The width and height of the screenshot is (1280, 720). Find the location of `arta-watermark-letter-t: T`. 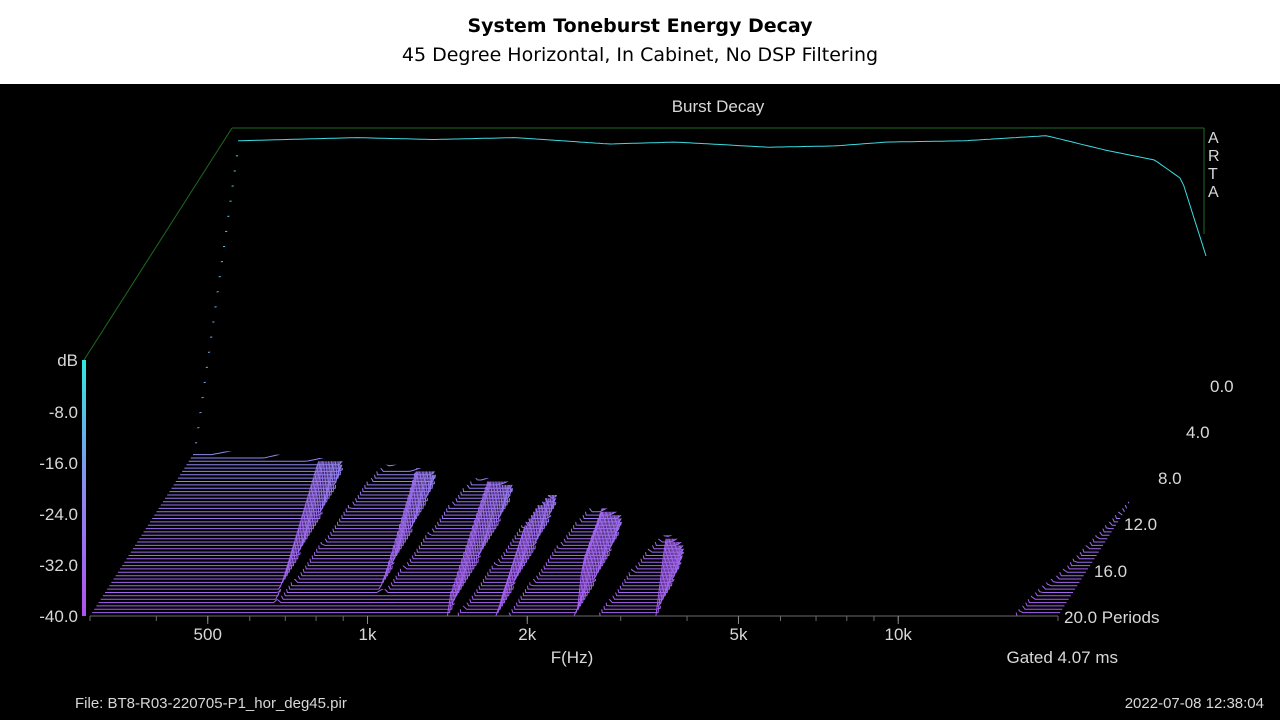

arta-watermark-letter-t: T is located at coordinates (1213, 174).